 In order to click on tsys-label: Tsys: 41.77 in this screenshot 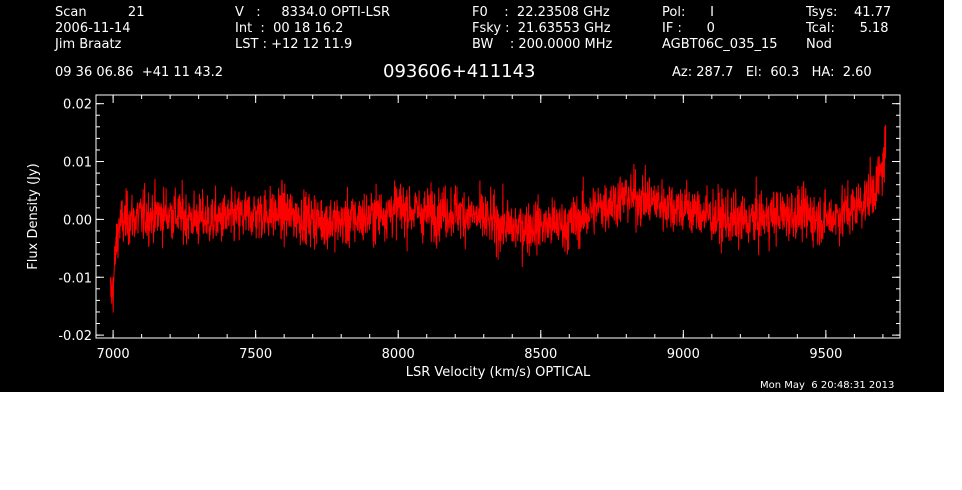, I will do `click(849, 12)`.